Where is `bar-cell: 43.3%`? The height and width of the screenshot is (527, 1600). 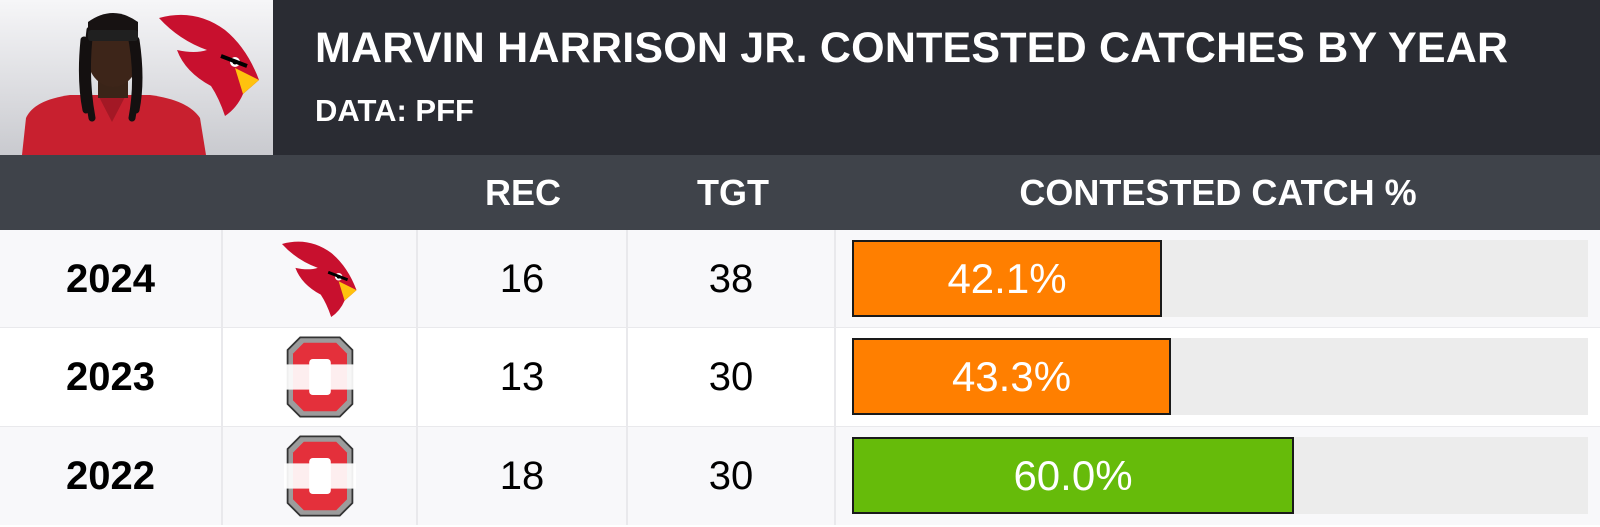 bar-cell: 43.3% is located at coordinates (1218, 377).